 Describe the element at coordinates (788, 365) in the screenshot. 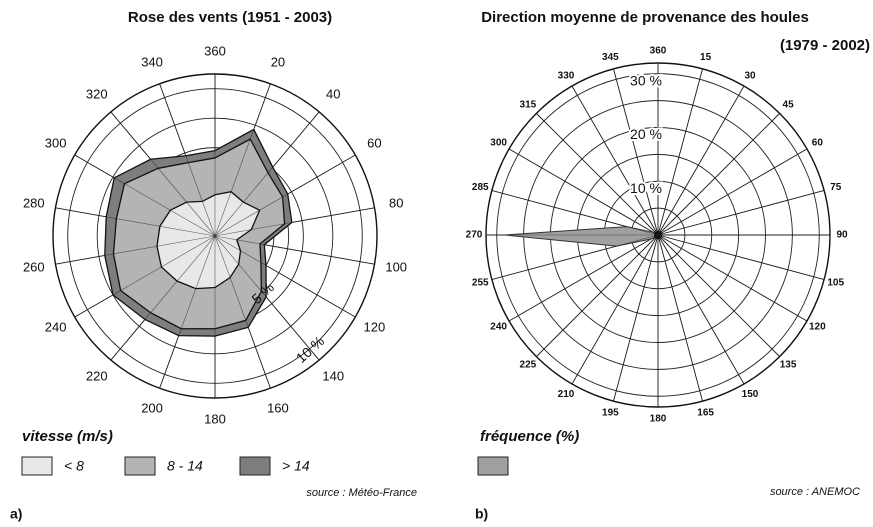

I see `direction-label: 135` at that location.